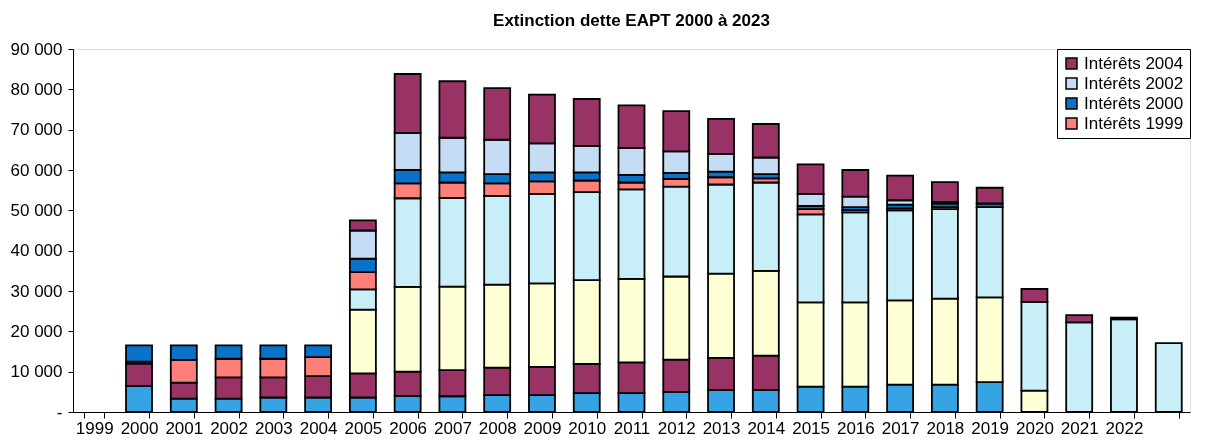 This screenshot has height=446, width=1205. What do you see at coordinates (36, 210) in the screenshot?
I see `y-tick-label: 50 000` at bounding box center [36, 210].